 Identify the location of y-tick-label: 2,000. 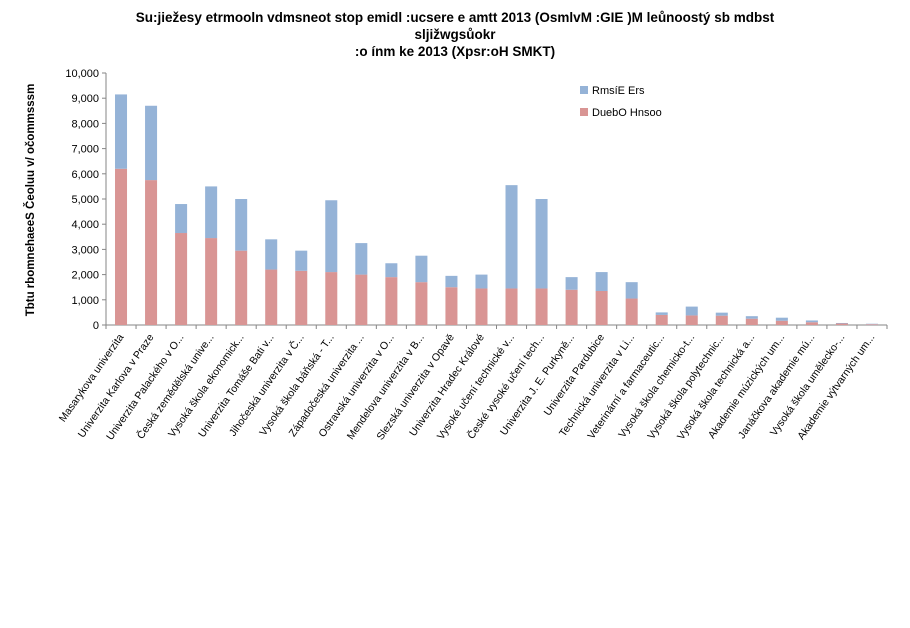
(85, 276).